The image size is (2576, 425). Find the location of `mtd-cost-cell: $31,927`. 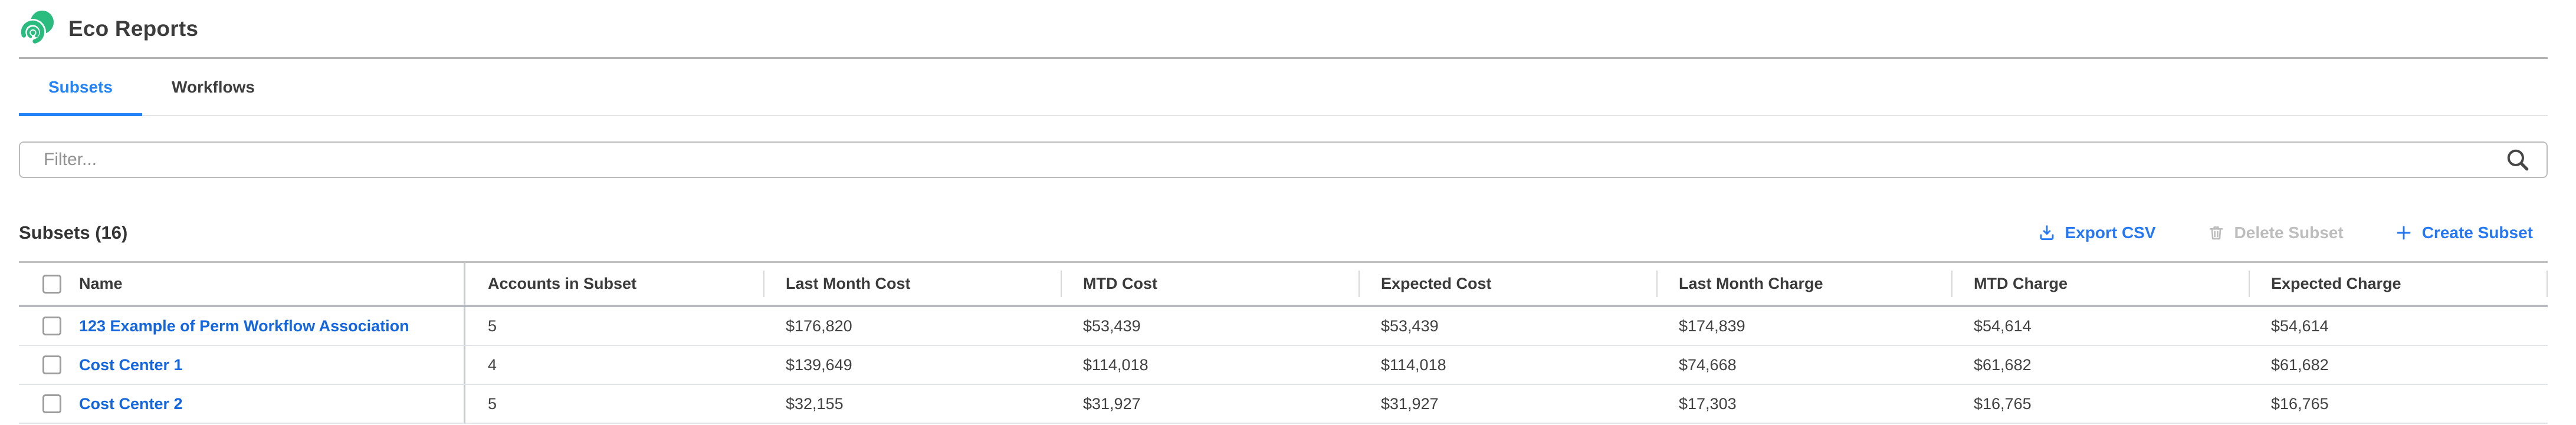

mtd-cost-cell: $31,927 is located at coordinates (1112, 403).